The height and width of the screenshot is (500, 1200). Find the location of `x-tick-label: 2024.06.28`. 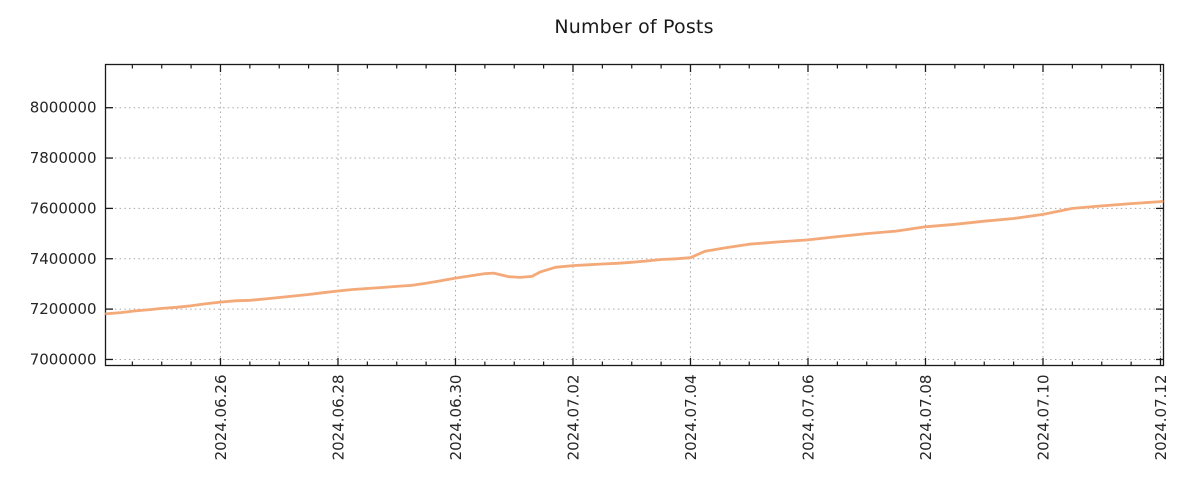

x-tick-label: 2024.06.28 is located at coordinates (338, 418).